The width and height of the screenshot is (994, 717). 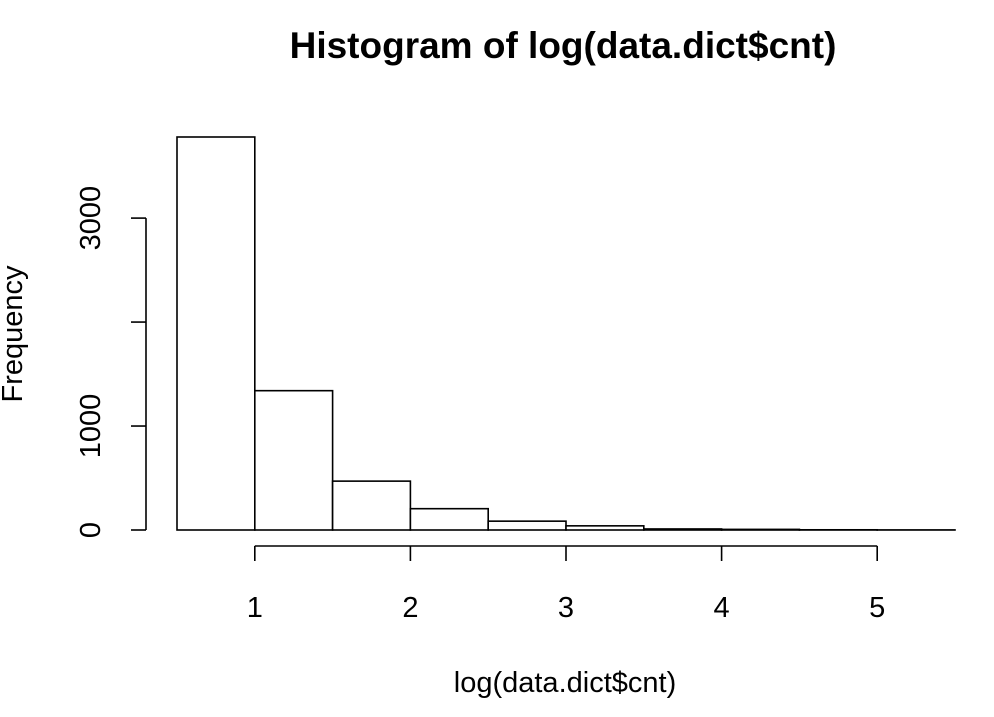 I want to click on x-axis-title: log(data.dict$cnt), so click(x=565, y=683).